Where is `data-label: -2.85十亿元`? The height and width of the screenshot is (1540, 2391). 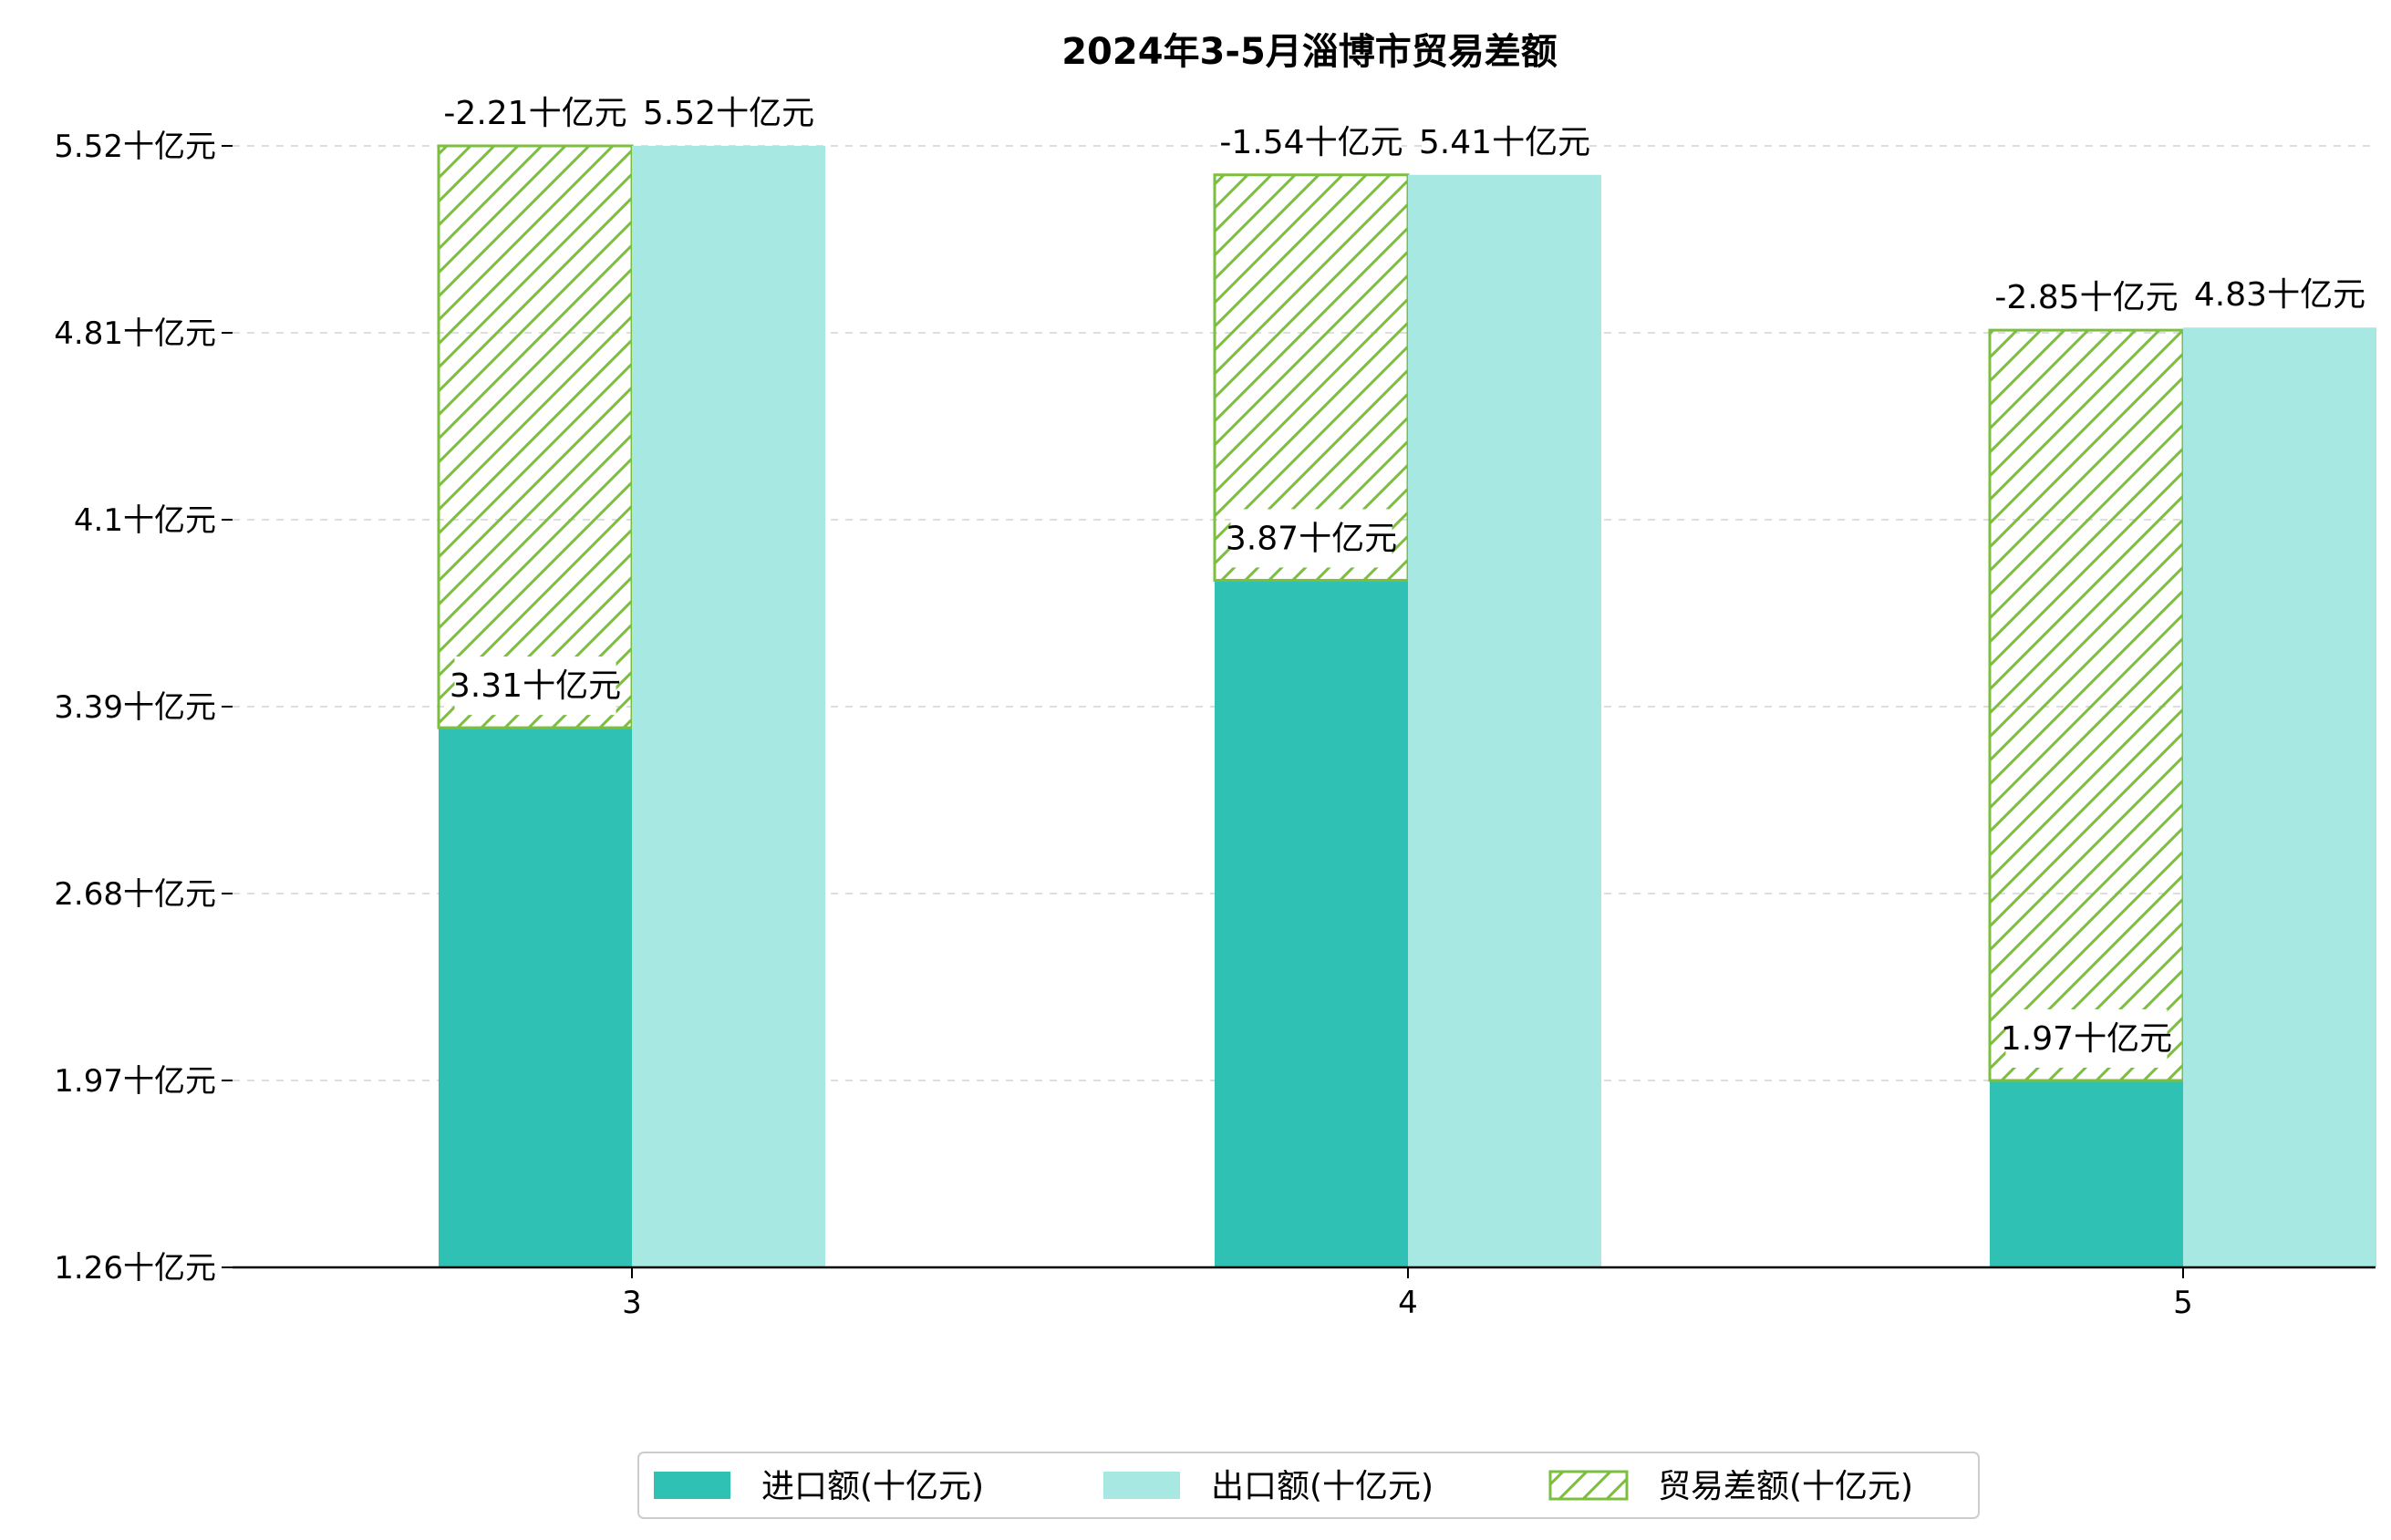 data-label: -2.85十亿元 is located at coordinates (2086, 297).